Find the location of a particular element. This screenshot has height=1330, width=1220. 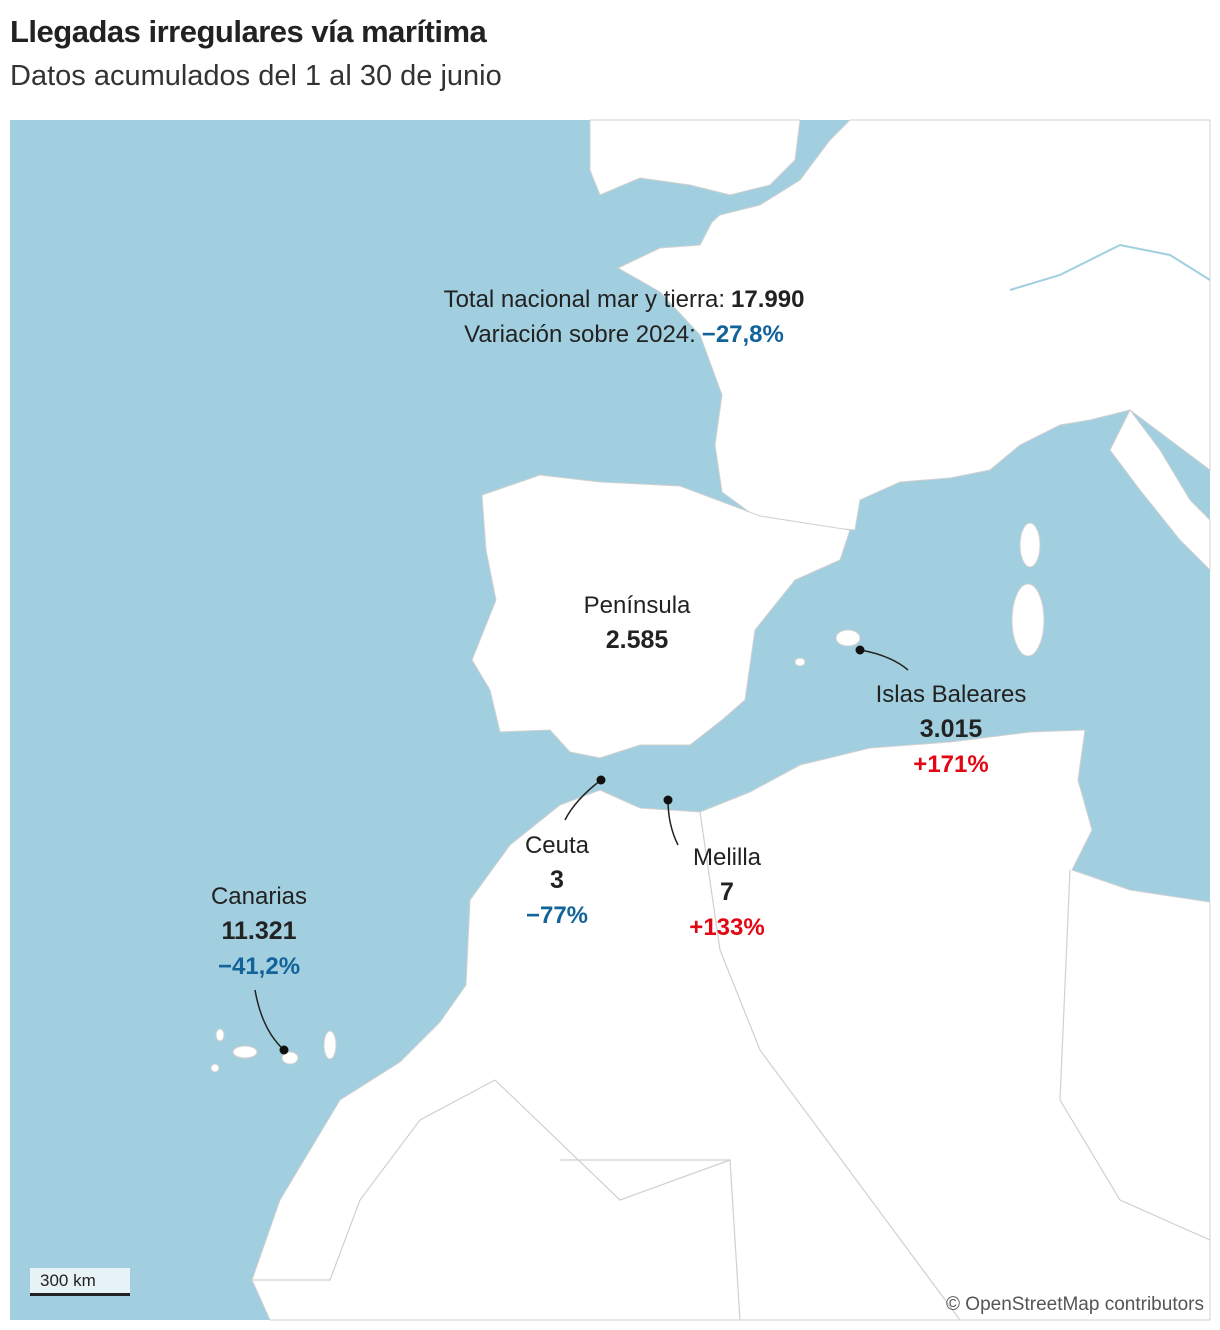

region-value: 2.585 is located at coordinates (637, 640).